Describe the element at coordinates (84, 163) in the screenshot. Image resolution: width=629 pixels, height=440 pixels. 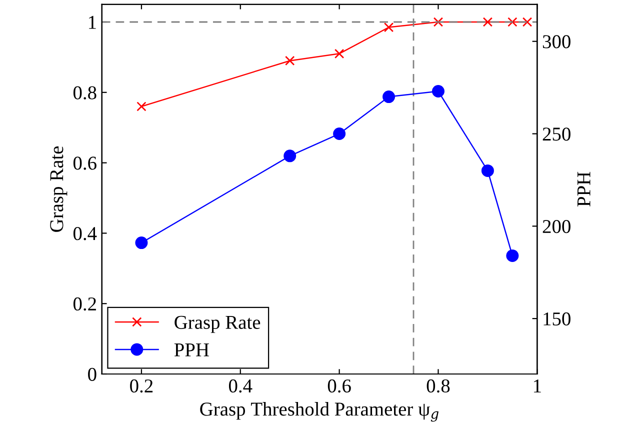
I see `y-tick-label: 0.6` at that location.